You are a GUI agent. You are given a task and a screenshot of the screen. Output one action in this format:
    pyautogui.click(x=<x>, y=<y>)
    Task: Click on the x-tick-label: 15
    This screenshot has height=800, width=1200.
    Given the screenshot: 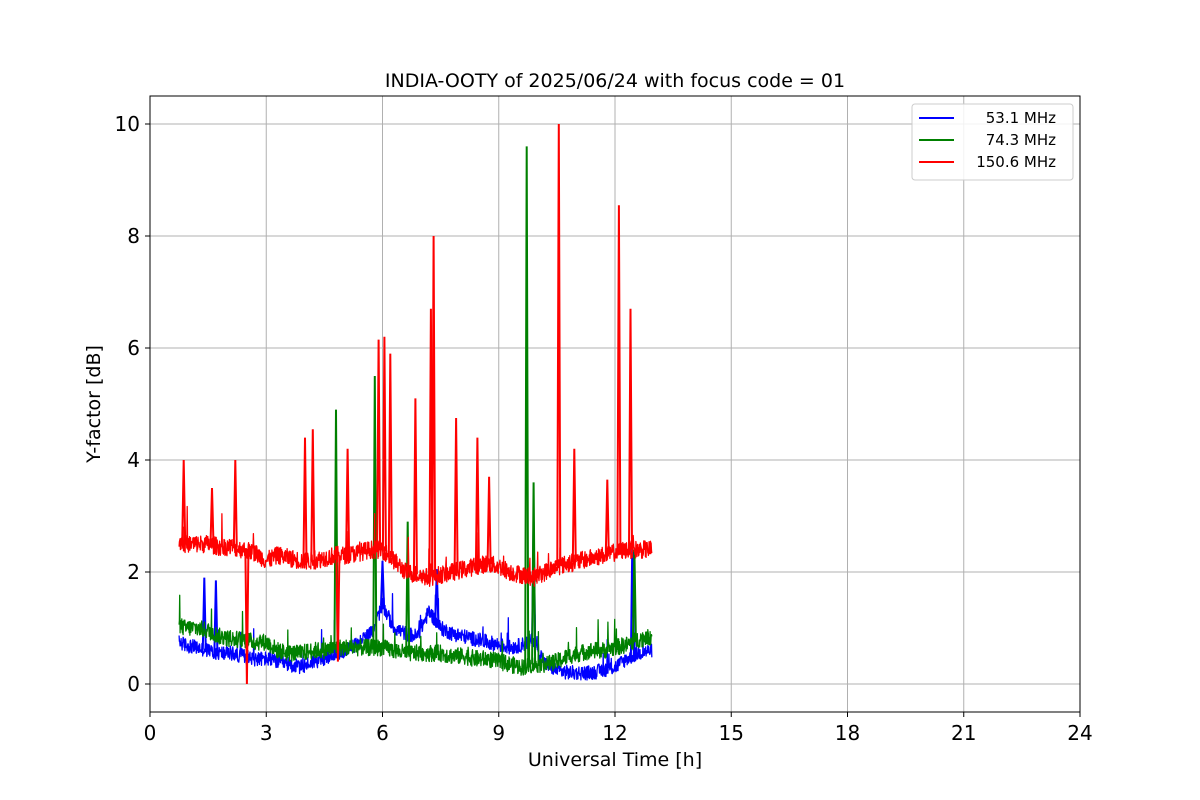 What is the action you would take?
    pyautogui.click(x=731, y=733)
    